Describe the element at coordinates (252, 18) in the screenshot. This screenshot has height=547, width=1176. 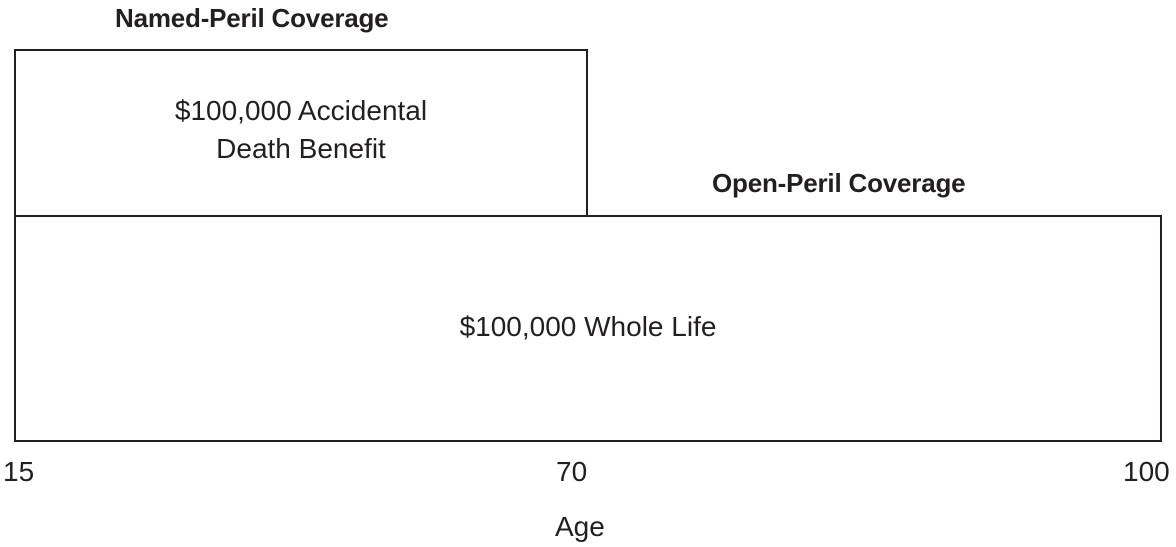
I see `named-peril-title: Named-Peril Coverage` at that location.